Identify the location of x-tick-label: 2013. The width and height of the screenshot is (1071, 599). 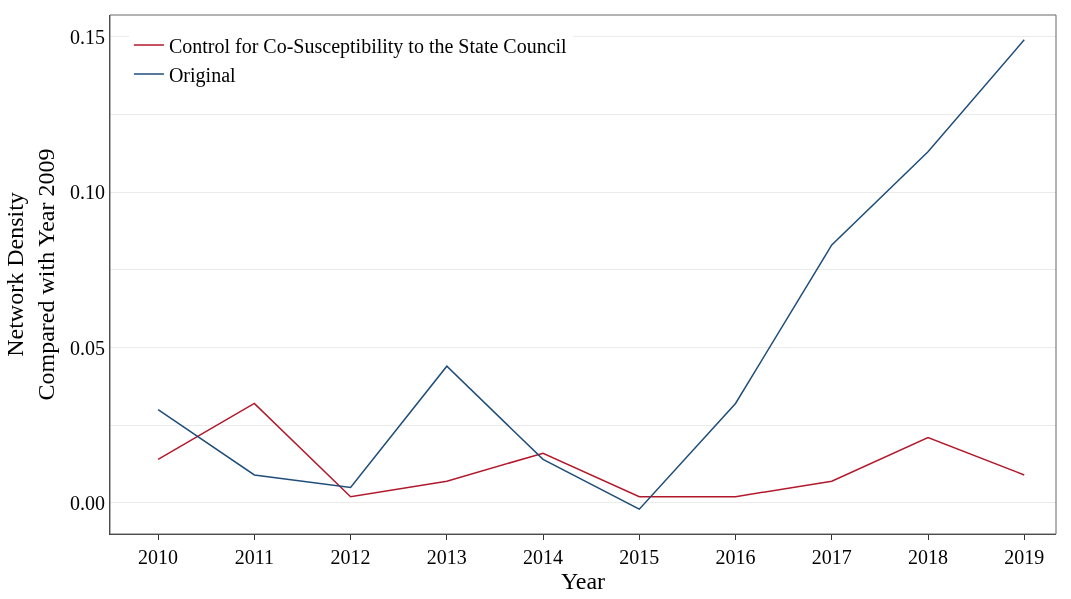
(446, 557).